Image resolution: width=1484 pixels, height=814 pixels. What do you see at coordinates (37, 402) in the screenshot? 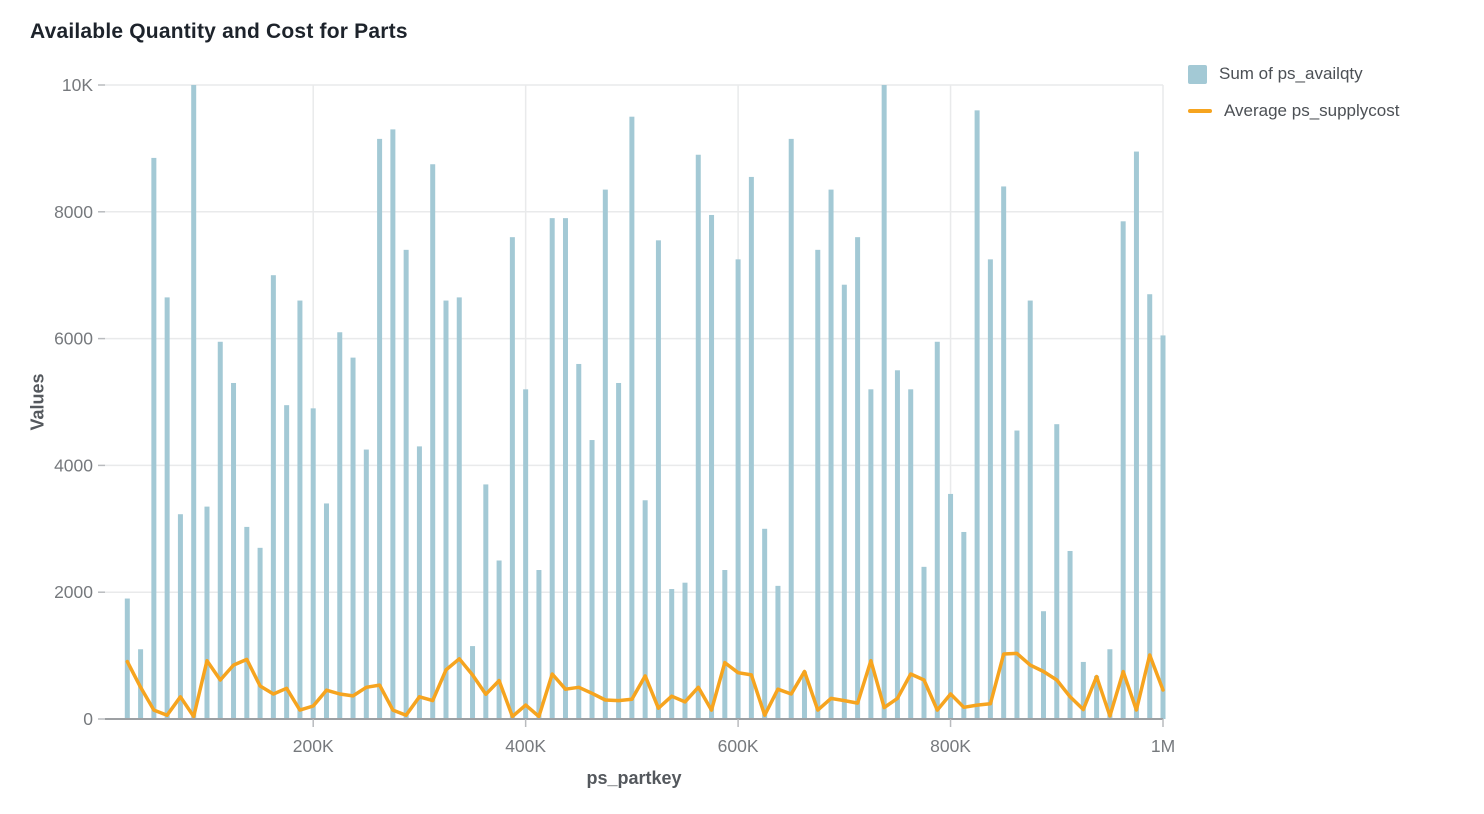
I see `y-axis-title: Values` at bounding box center [37, 402].